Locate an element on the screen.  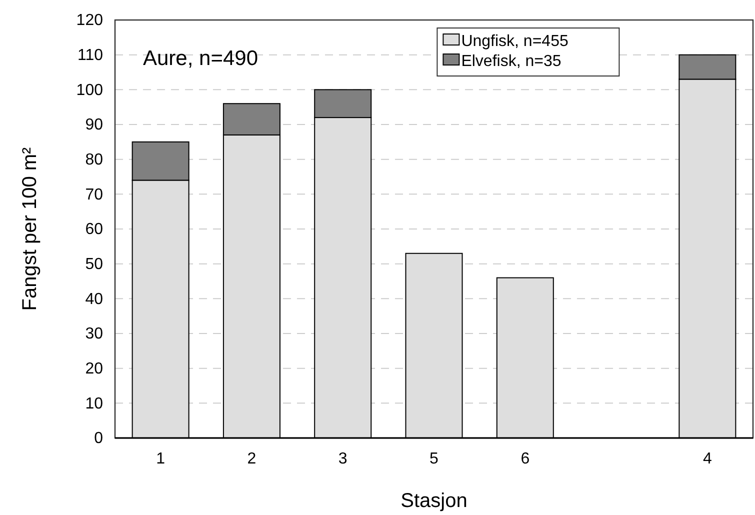
annotation: Aure, n=490 is located at coordinates (200, 58).